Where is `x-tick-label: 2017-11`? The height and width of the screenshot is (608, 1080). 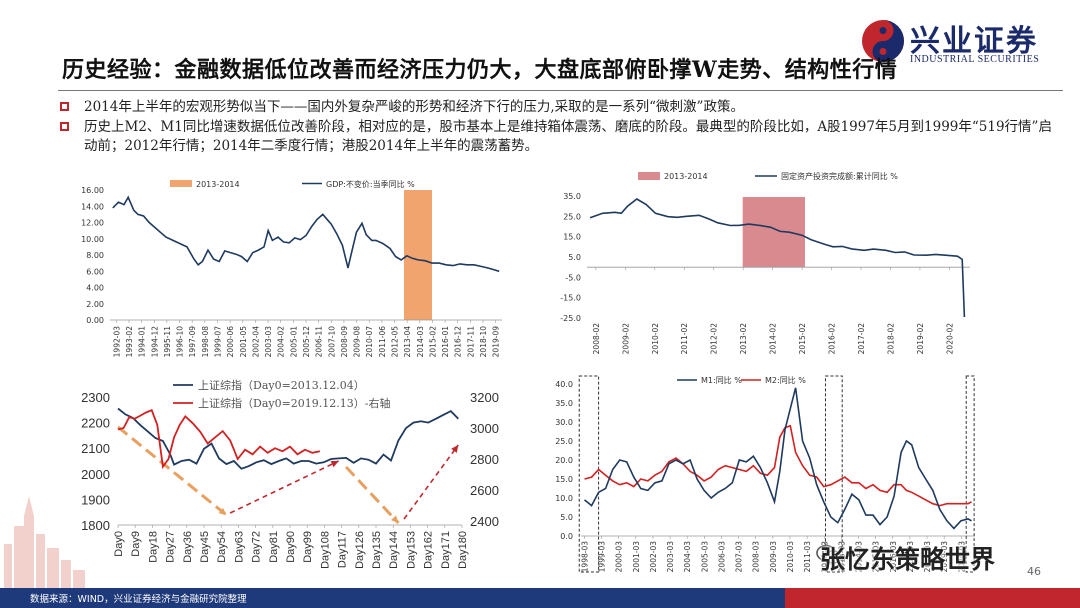
x-tick-label: 2017-11 is located at coordinates (470, 342).